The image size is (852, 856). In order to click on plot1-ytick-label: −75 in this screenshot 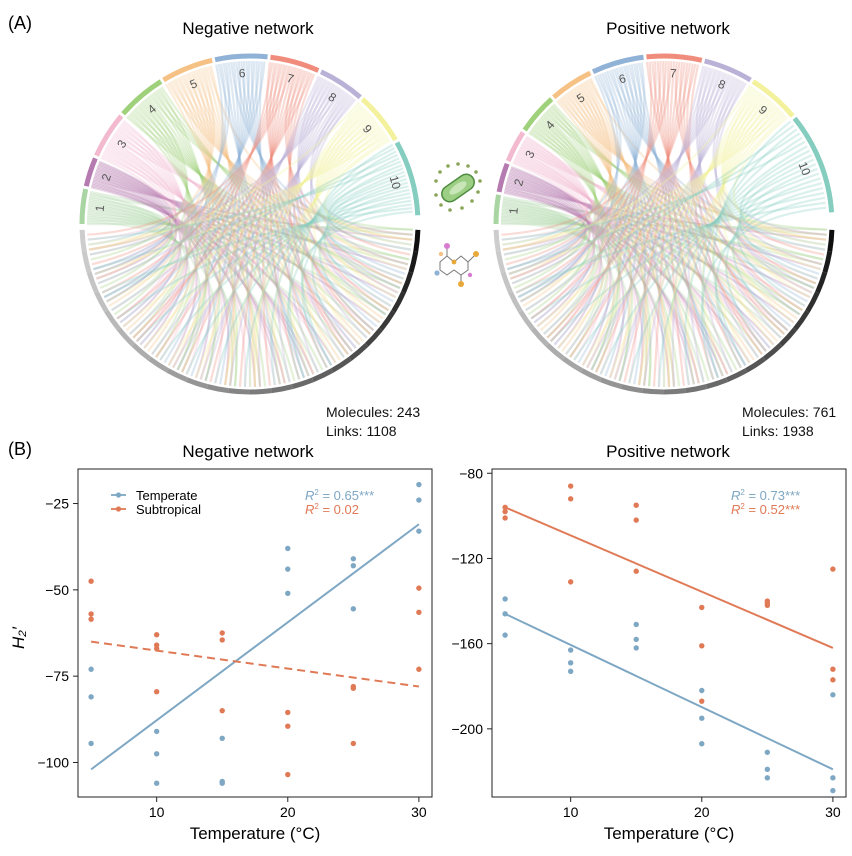, I will do `click(57, 676)`.